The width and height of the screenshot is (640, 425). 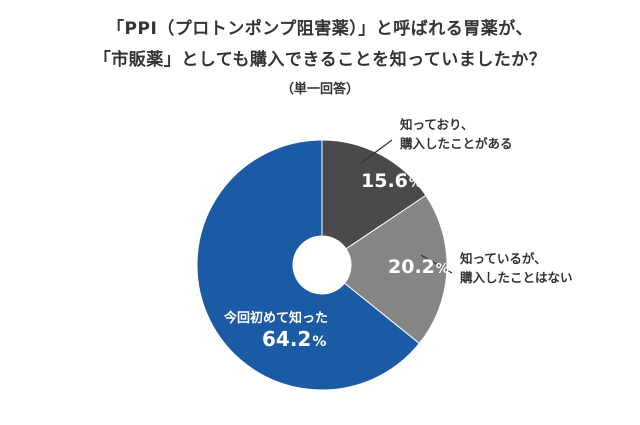 What do you see at coordinates (456, 134) in the screenshot?
I see `slice-label-aware-purchased: 知っており、 購入したことがある` at bounding box center [456, 134].